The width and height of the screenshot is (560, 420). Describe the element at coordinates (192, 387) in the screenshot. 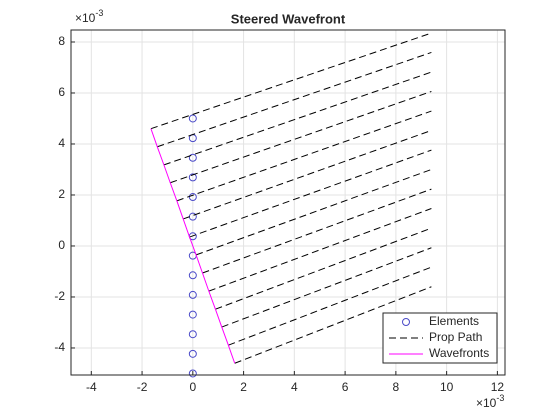

I see `x-tick-label: 0` at that location.